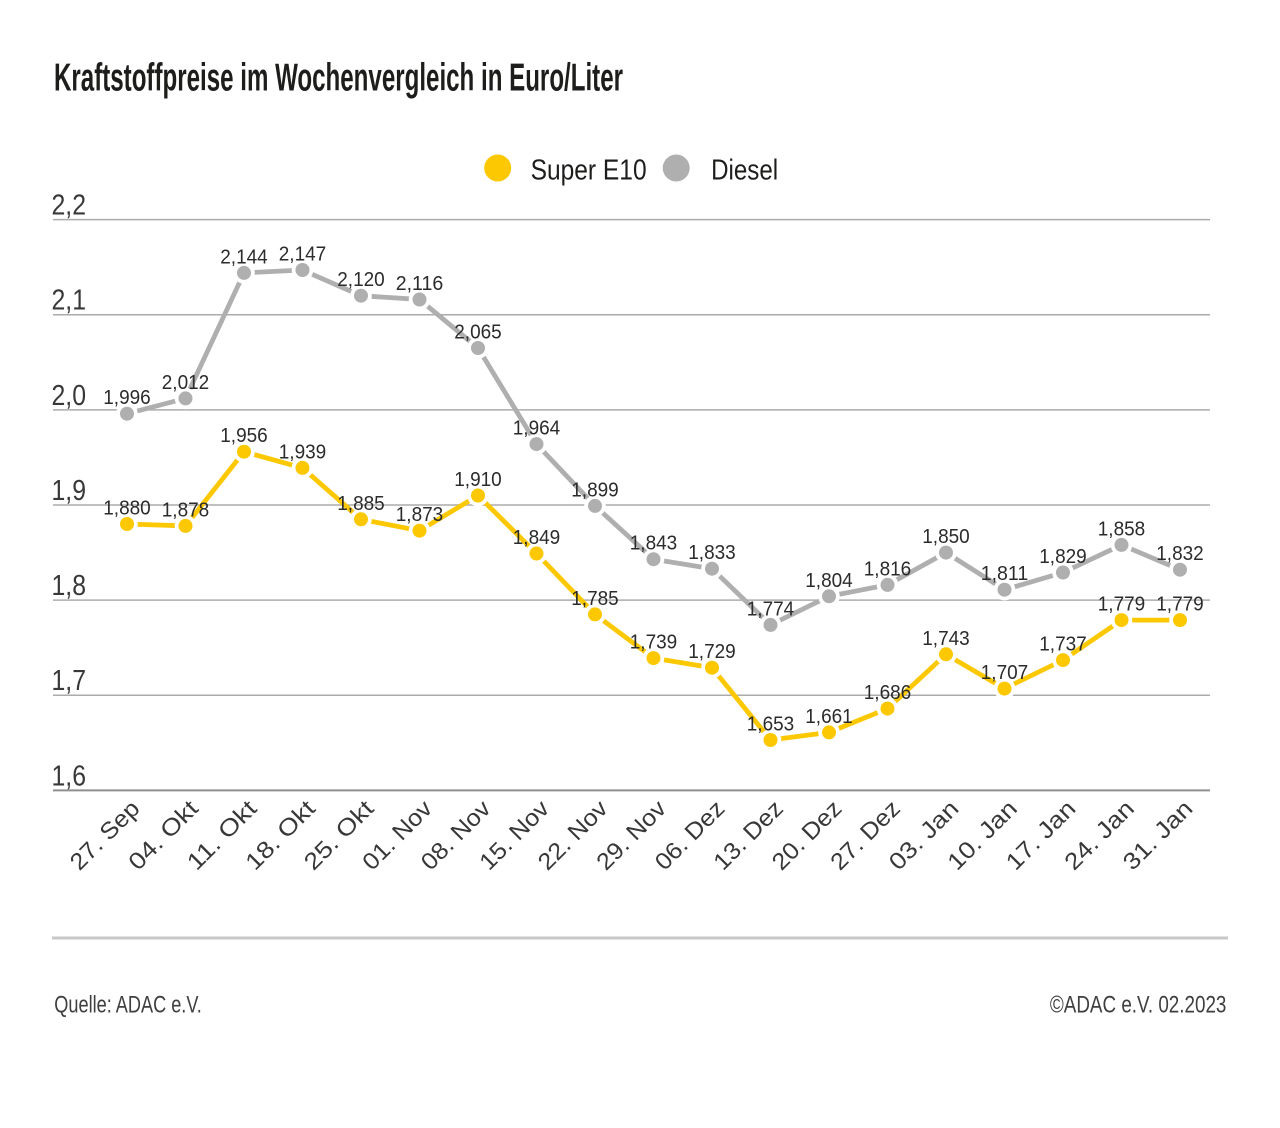 This screenshot has width=1280, height=1128. I want to click on svg-text: ©ADAC e.V. 02.2023, so click(1138, 1005).